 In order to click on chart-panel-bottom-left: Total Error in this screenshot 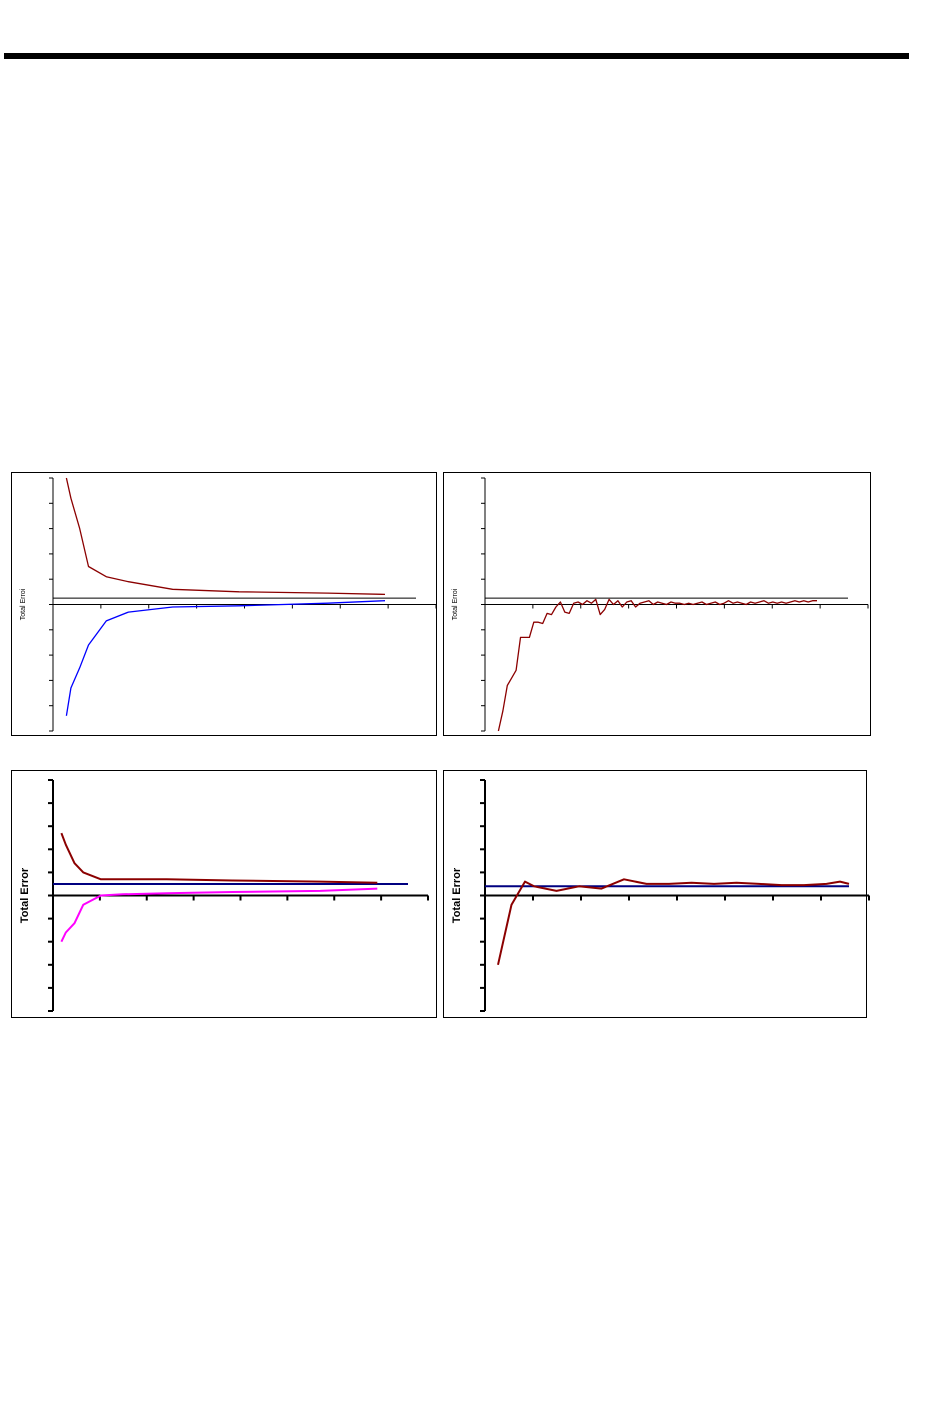, I will do `click(224, 894)`.